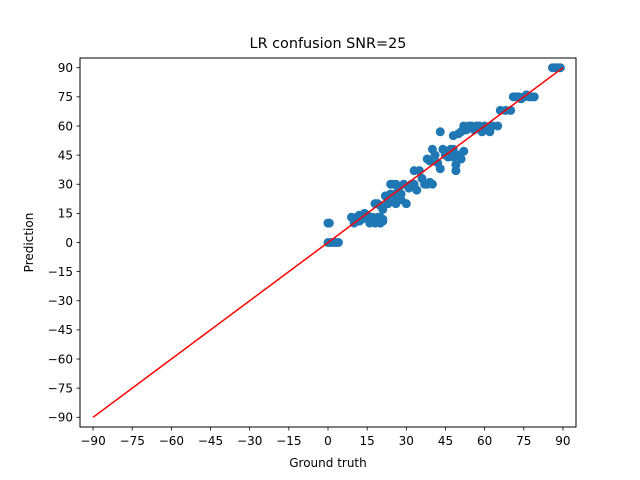  I want to click on x-tick-label: −30, so click(249, 441).